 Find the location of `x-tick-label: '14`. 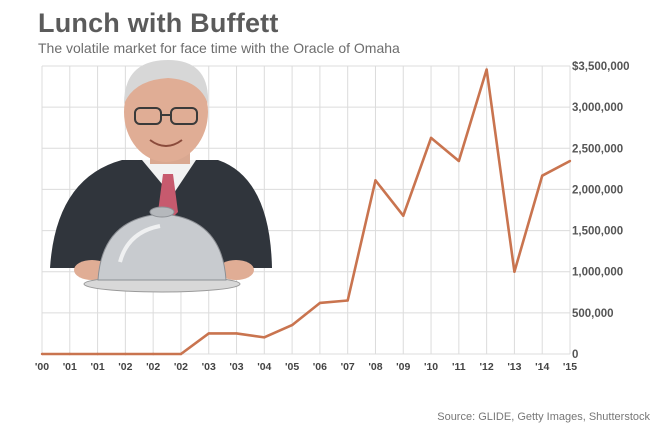

x-tick-label: '14 is located at coordinates (542, 367).